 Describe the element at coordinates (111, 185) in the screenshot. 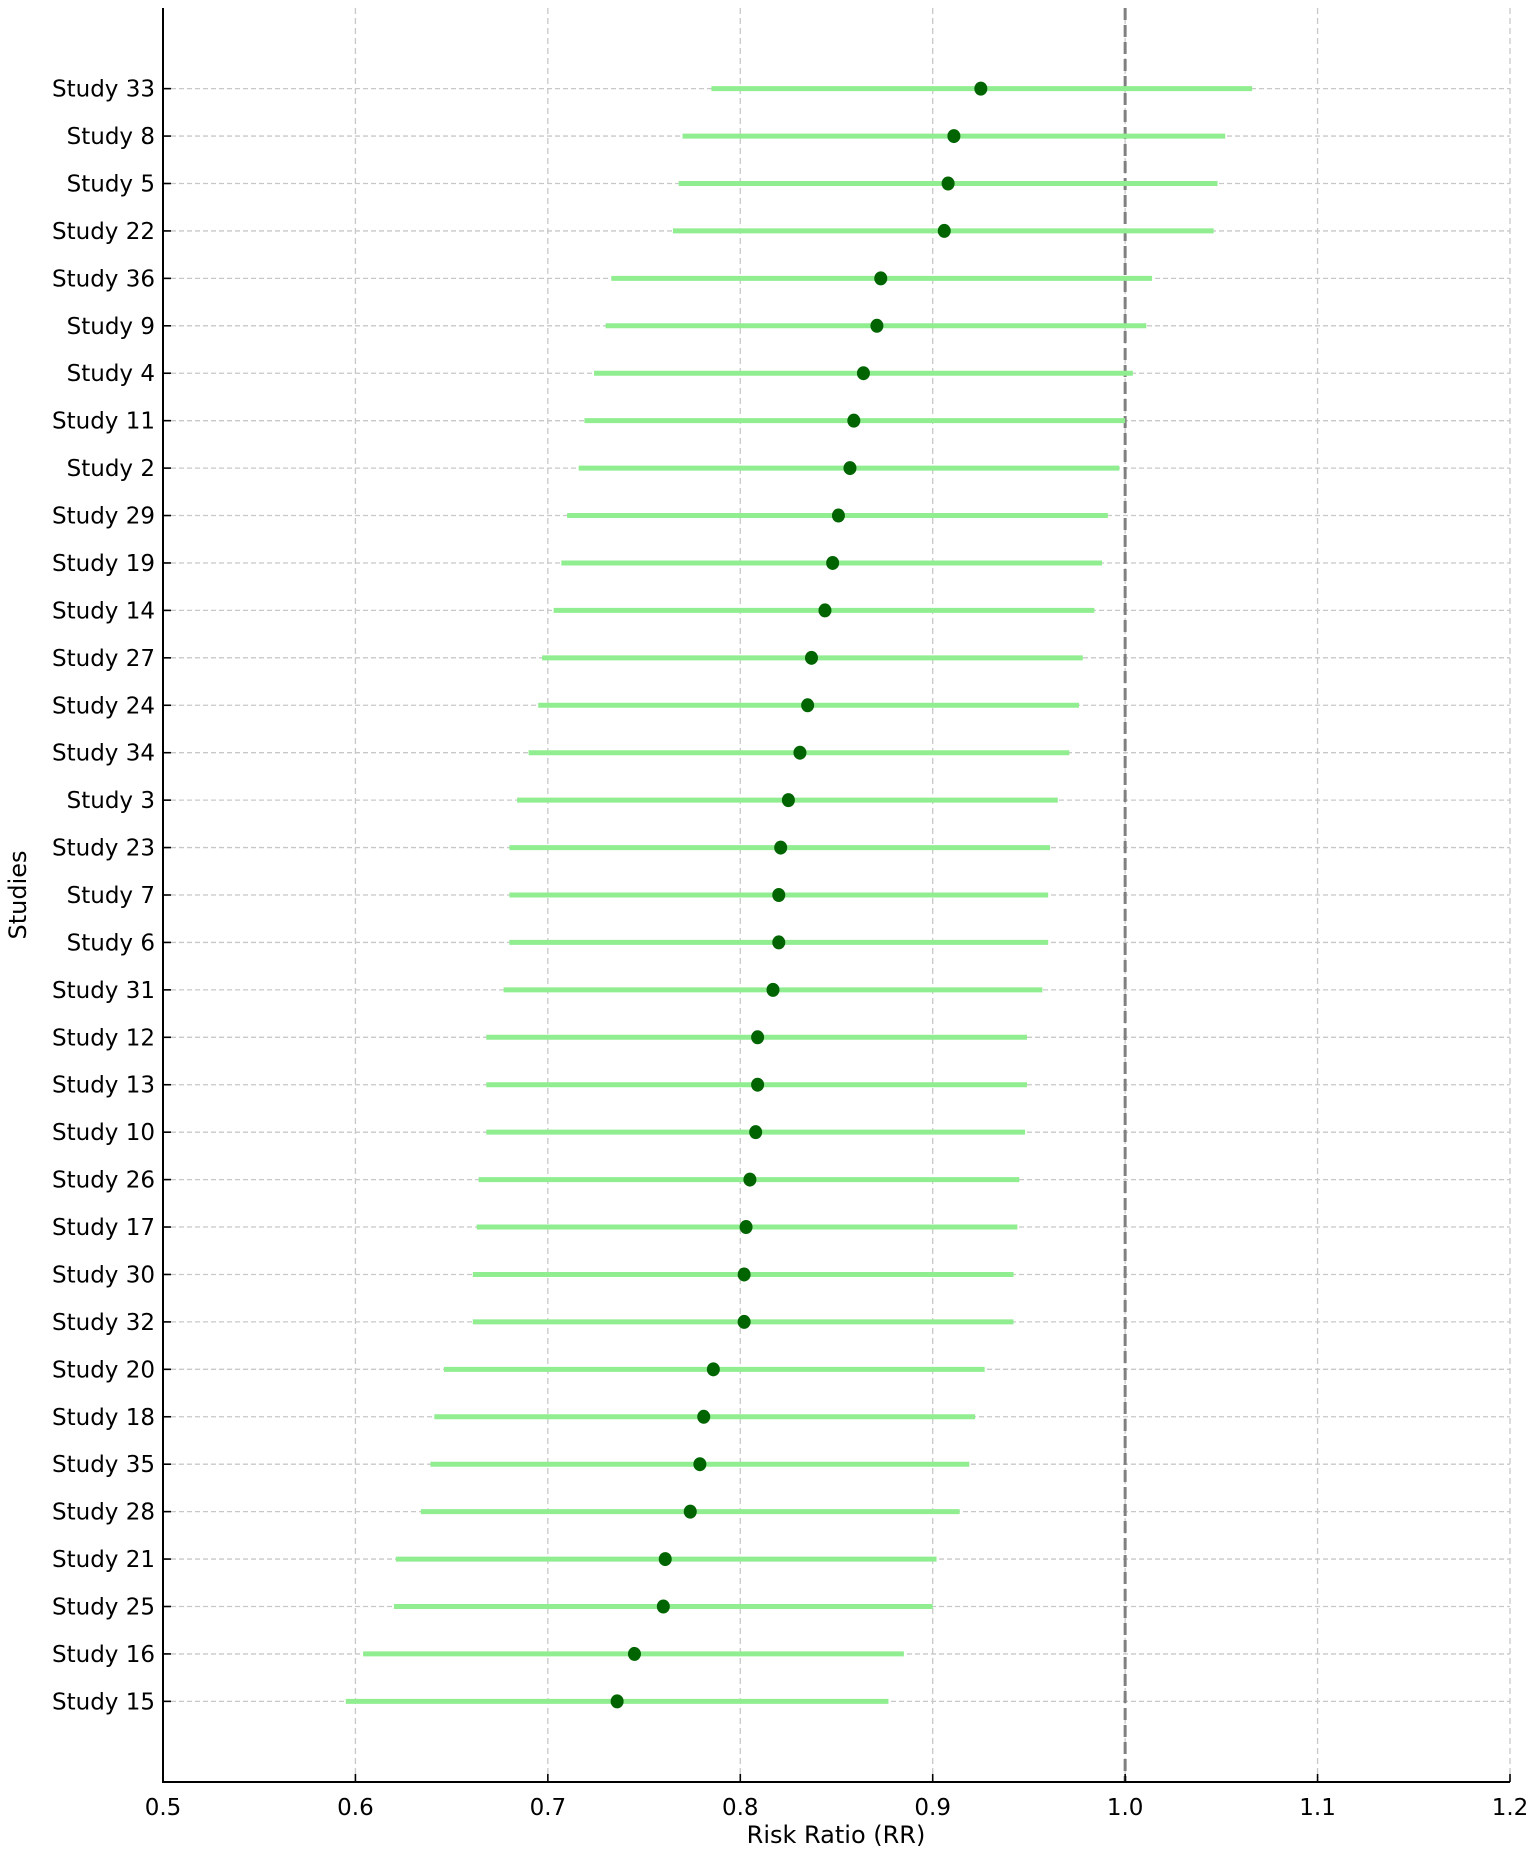

I see `study-label: Study 5` at that location.